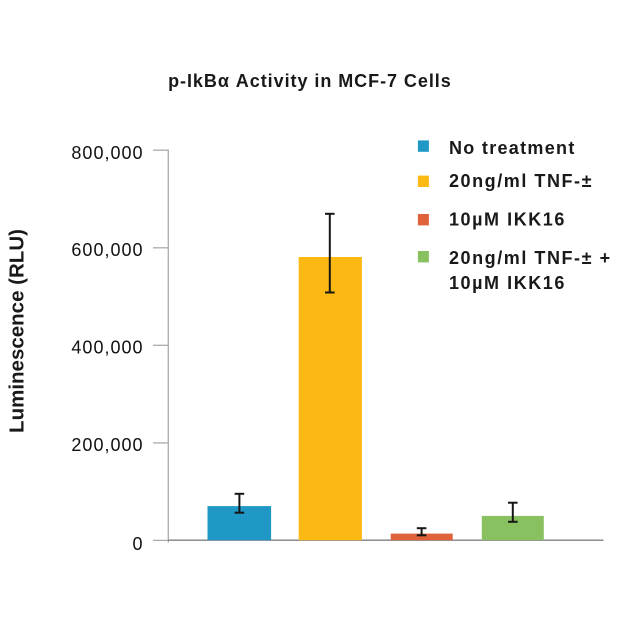 The height and width of the screenshot is (630, 640). I want to click on svg-text: 20ng/ml TNF-± +, so click(530, 258).